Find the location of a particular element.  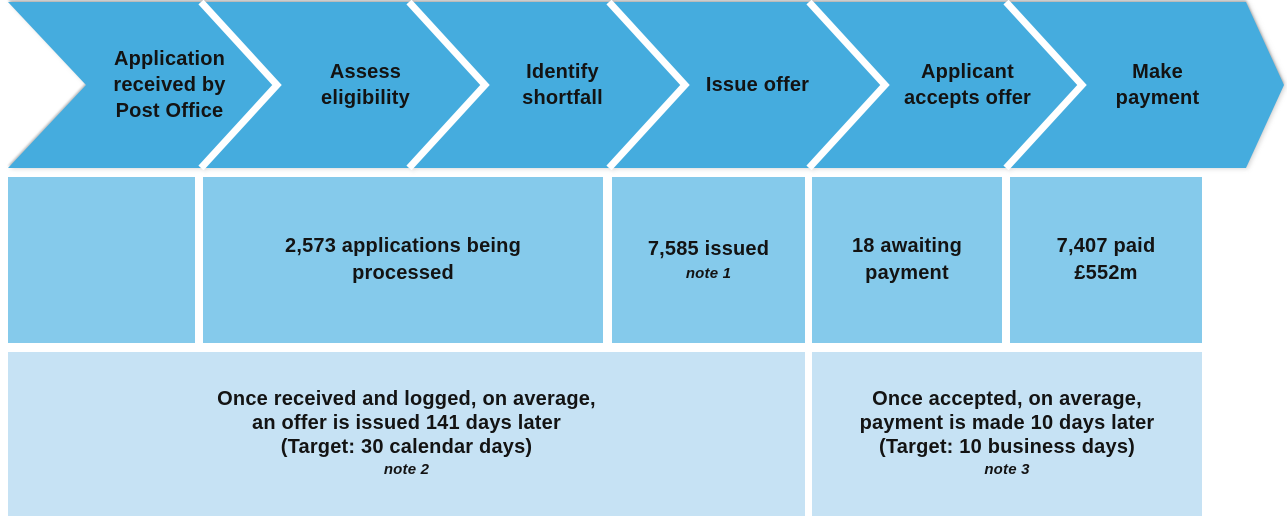

chevron-step-identify-shortfall: Identify shortfall is located at coordinates (562, 85).